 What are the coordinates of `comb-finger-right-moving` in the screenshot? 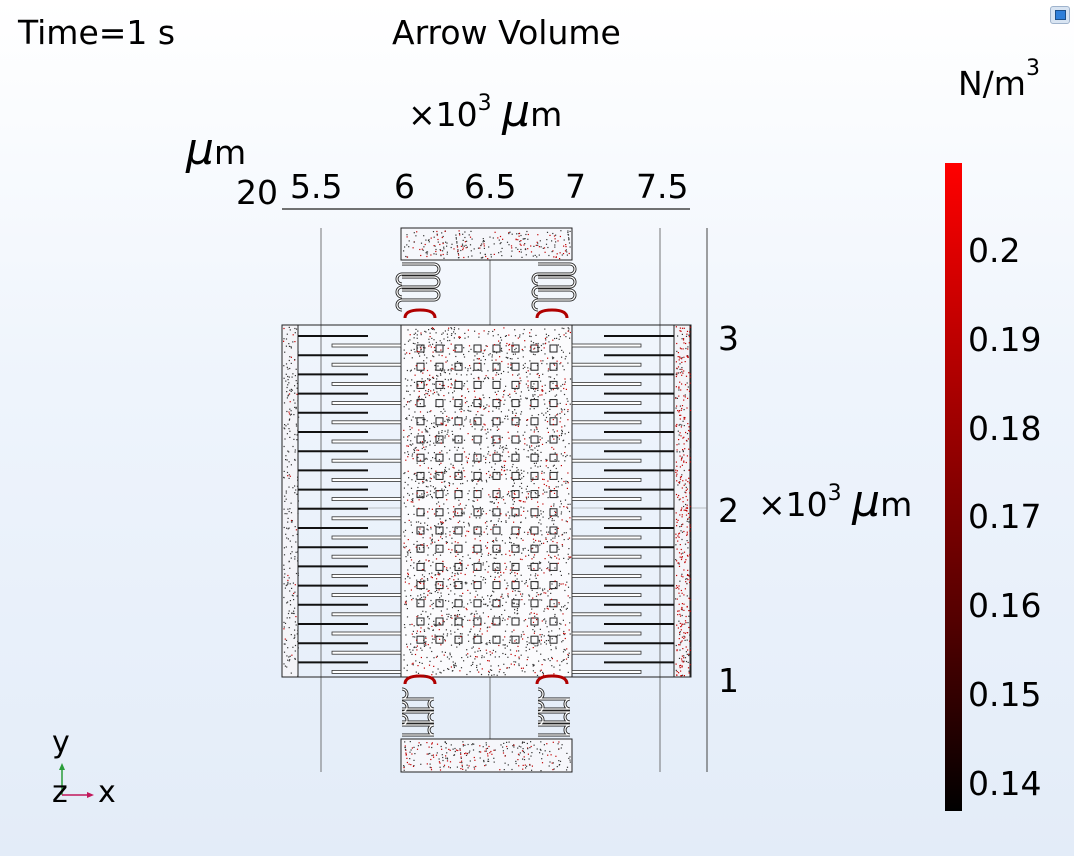 It's located at (606, 499).